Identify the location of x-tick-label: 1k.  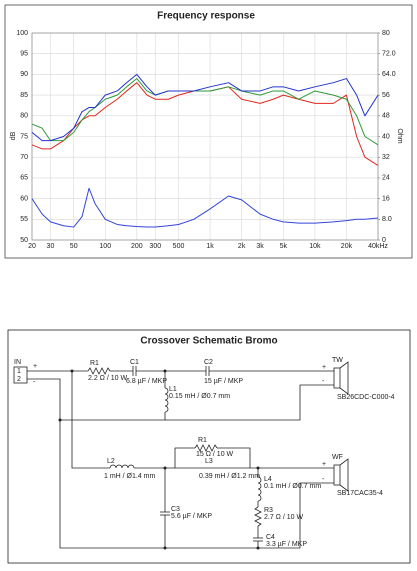
(210, 246).